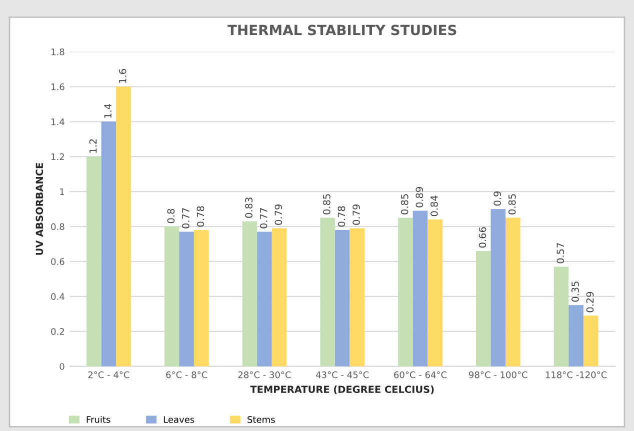  What do you see at coordinates (420, 197) in the screenshot?
I see `data-label: 0.89` at bounding box center [420, 197].